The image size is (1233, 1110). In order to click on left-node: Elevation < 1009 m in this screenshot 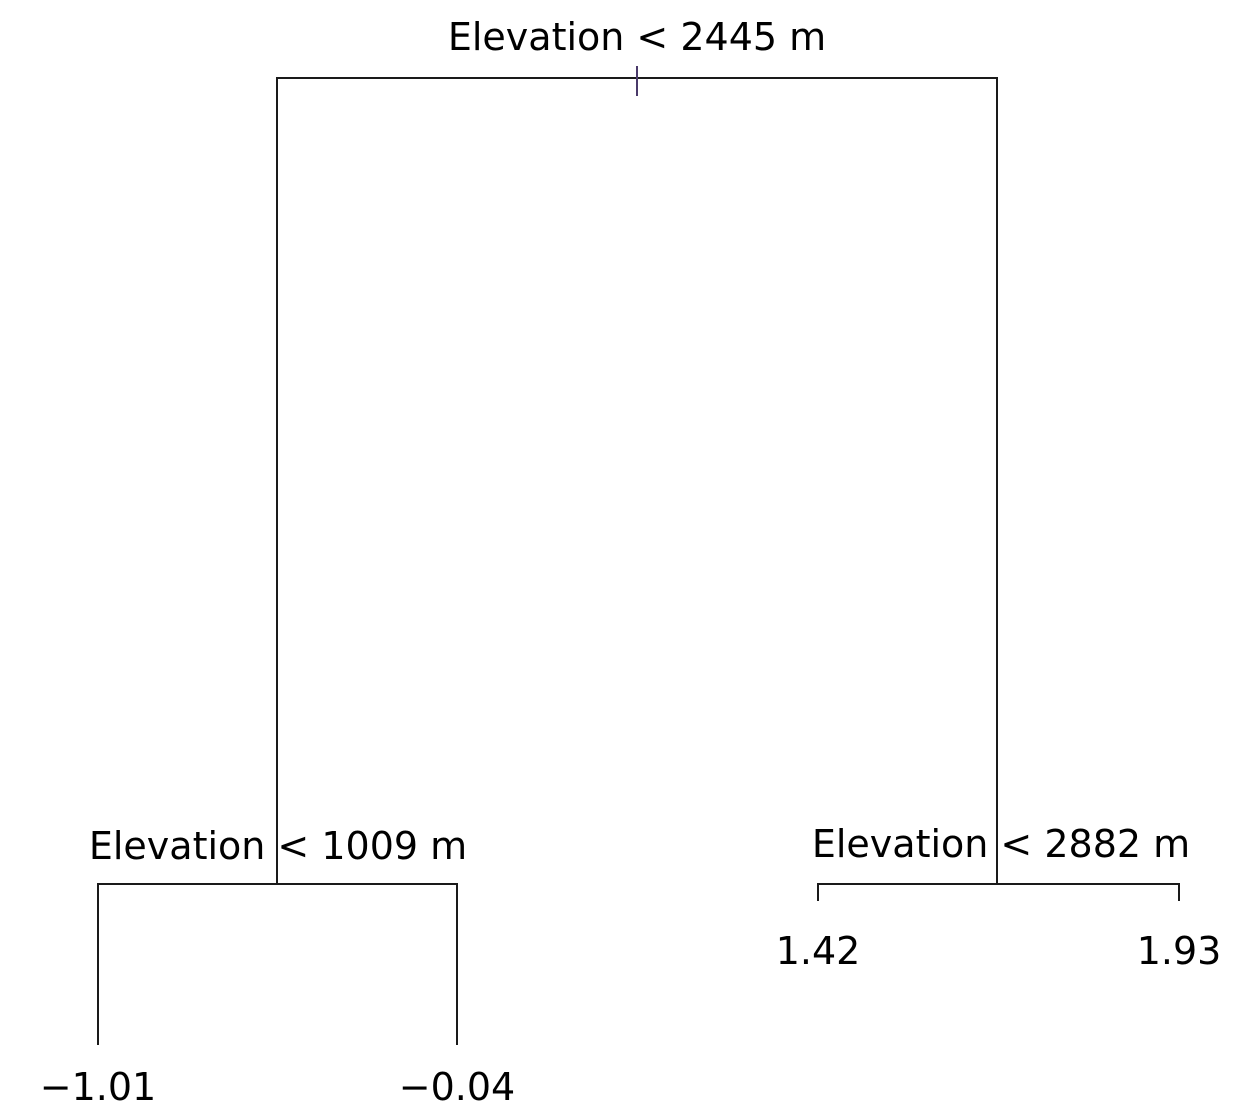, I will do `click(278, 934)`.